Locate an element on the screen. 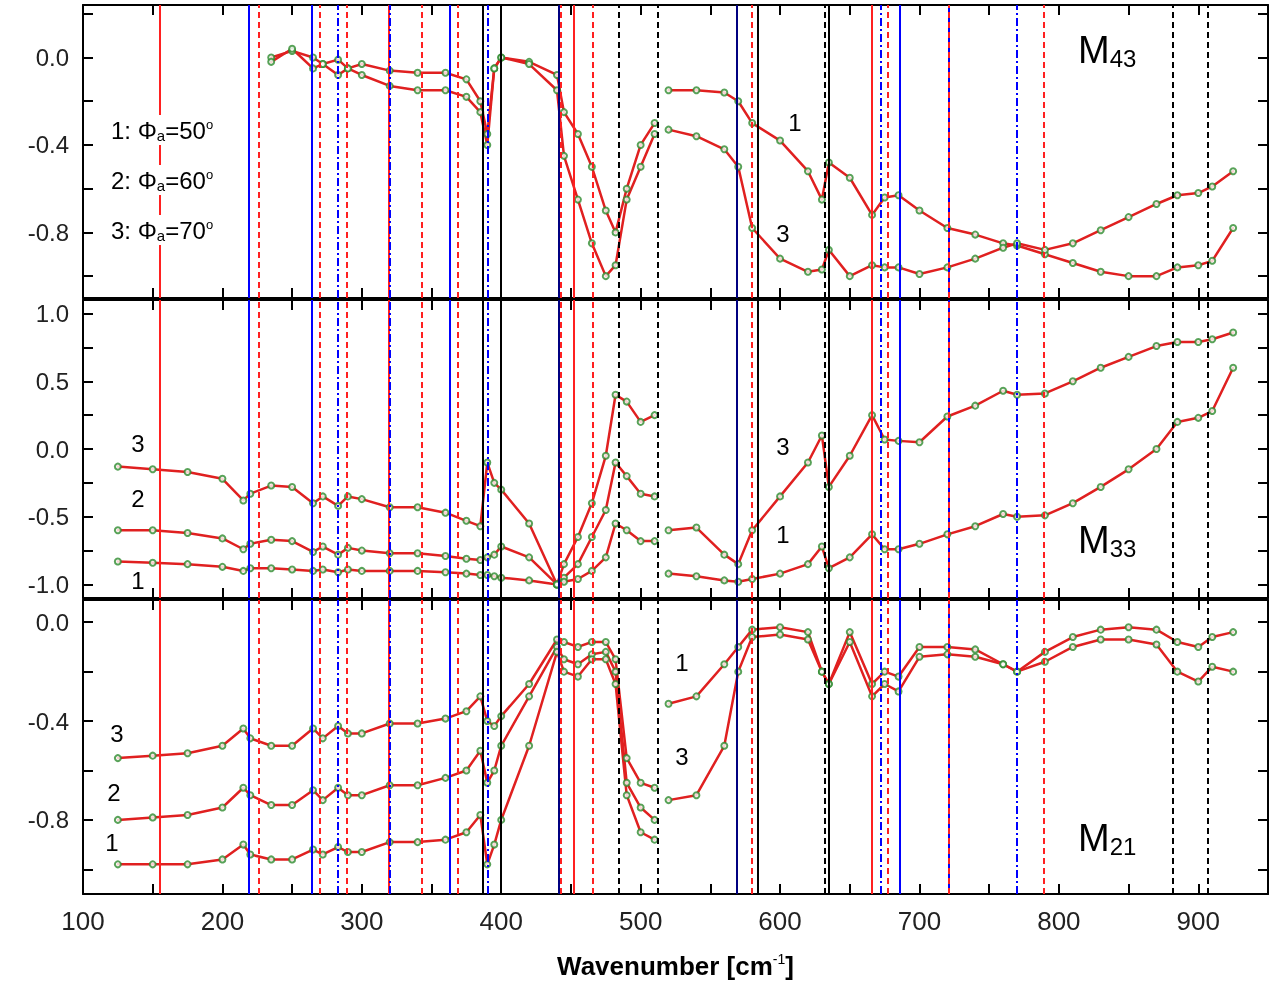 The height and width of the screenshot is (994, 1281). x-tick-label: 700 is located at coordinates (919, 921).